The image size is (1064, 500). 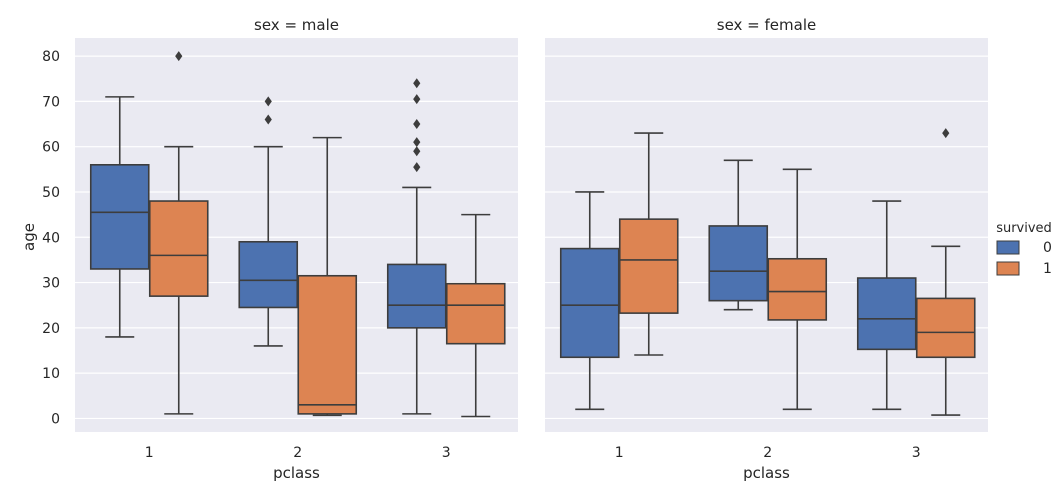 I want to click on y-tick-label: 70, so click(x=51, y=102).